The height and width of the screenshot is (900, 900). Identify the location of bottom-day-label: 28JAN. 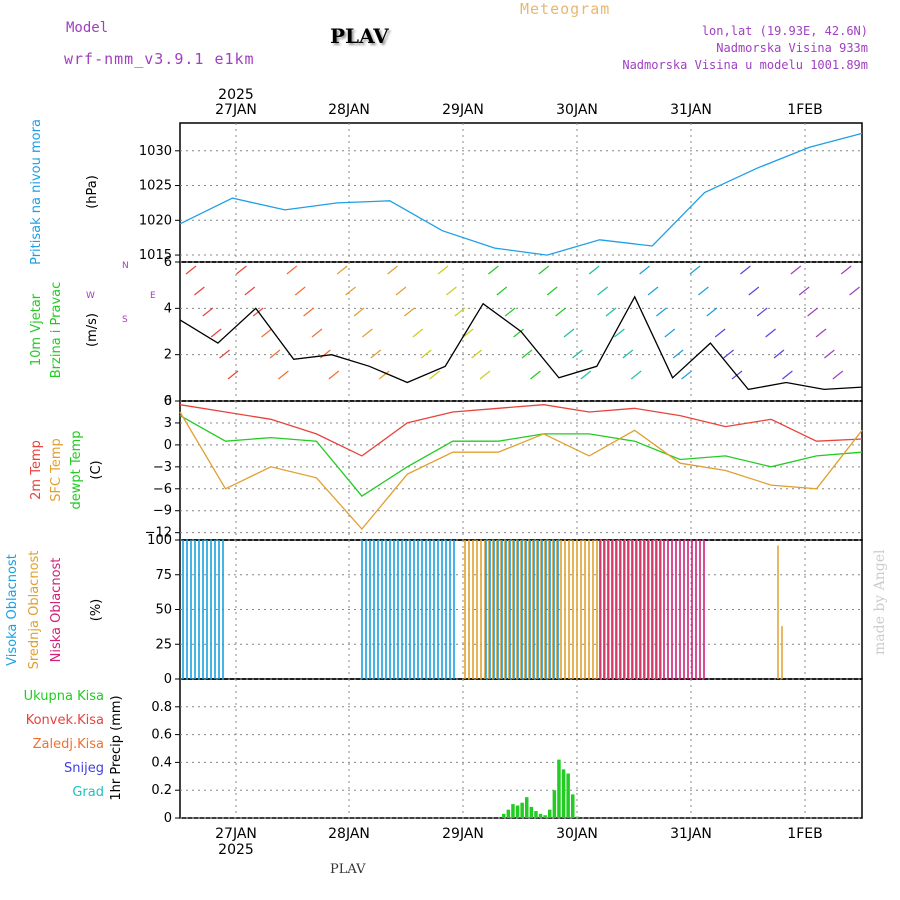
(349, 834).